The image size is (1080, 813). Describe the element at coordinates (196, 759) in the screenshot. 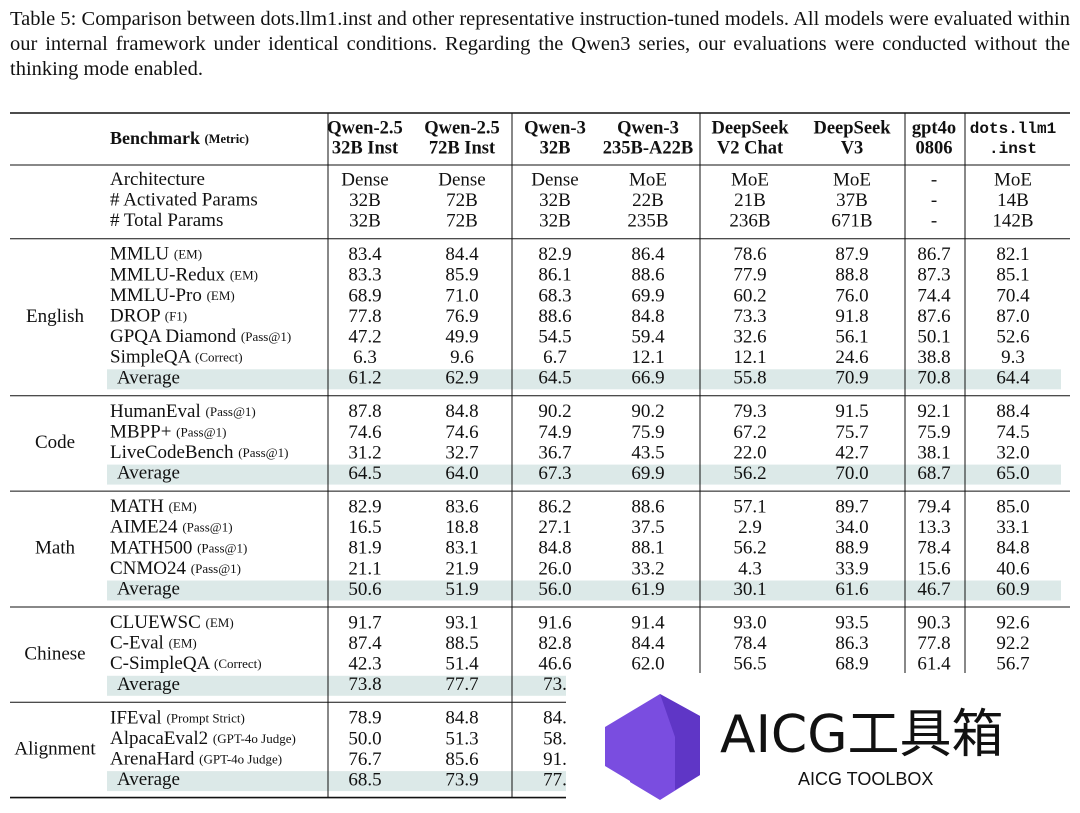

I see `row-label: ArenaHard (GPT-4o Judge)` at that location.